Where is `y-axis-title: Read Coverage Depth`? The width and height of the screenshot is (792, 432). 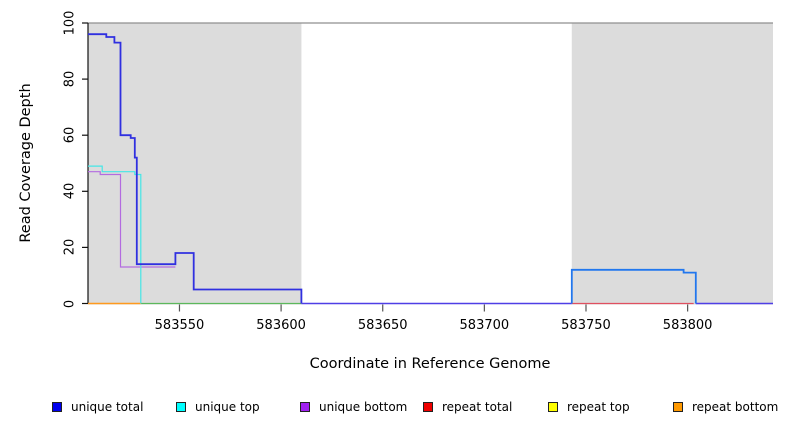
y-axis-title: Read Coverage Depth is located at coordinates (26, 163).